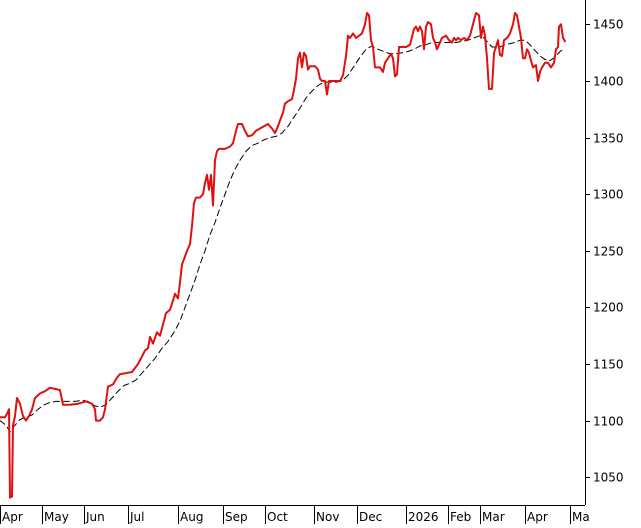  What do you see at coordinates (608, 25) in the screenshot?
I see `y-tick-label: 1450` at bounding box center [608, 25].